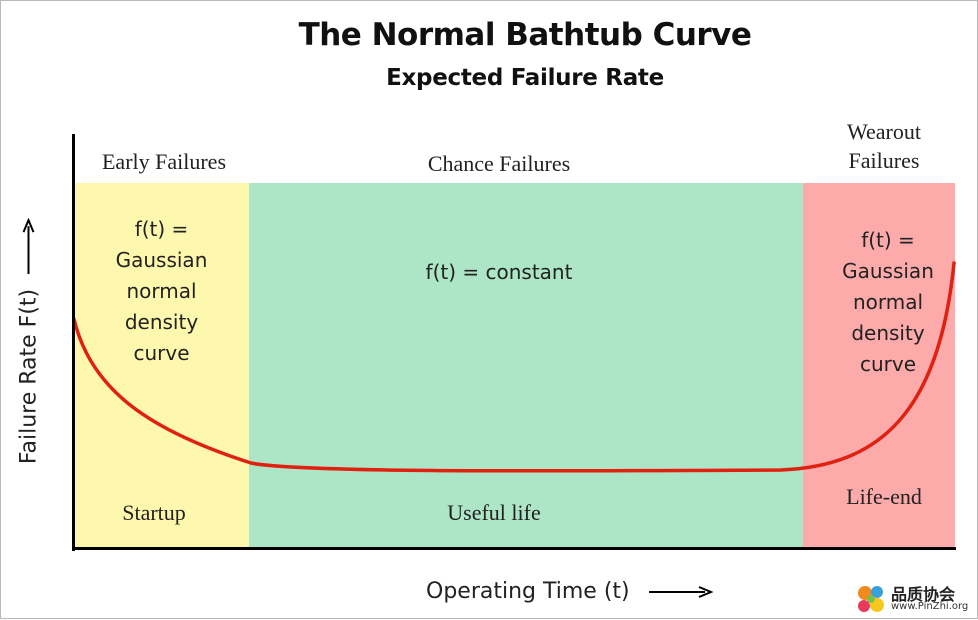 This screenshot has height=620, width=978. I want to click on diagram-title: The Normal Bathtub Curve, so click(525, 35).